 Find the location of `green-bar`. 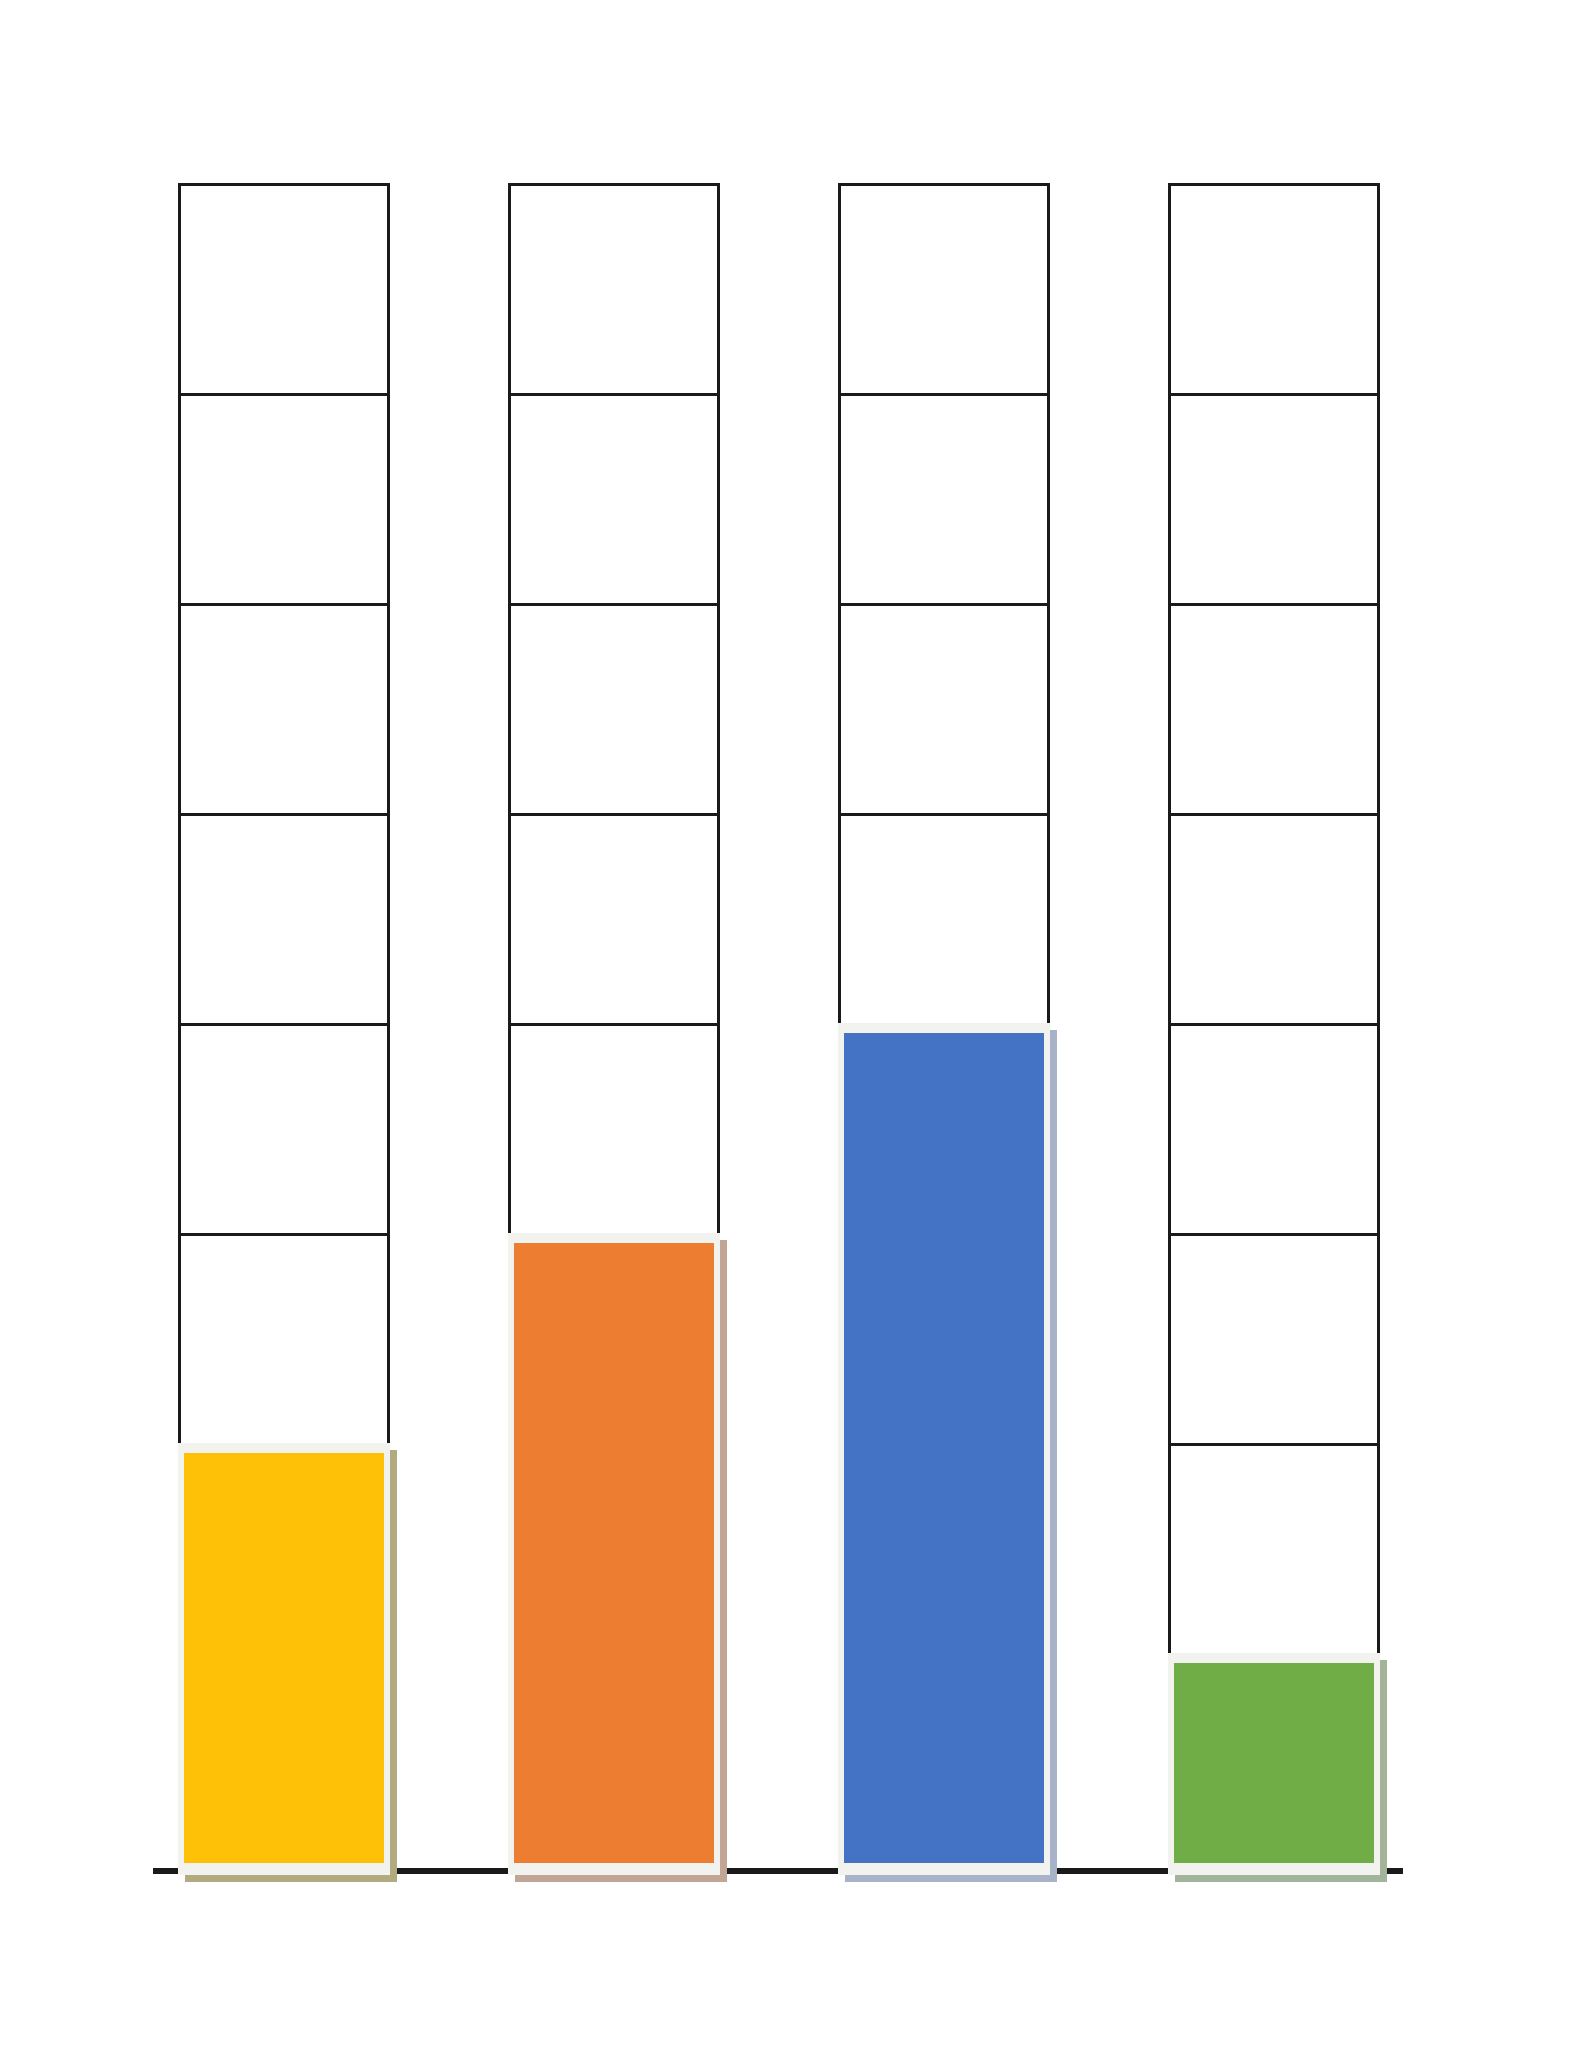

green-bar is located at coordinates (1274, 1763).